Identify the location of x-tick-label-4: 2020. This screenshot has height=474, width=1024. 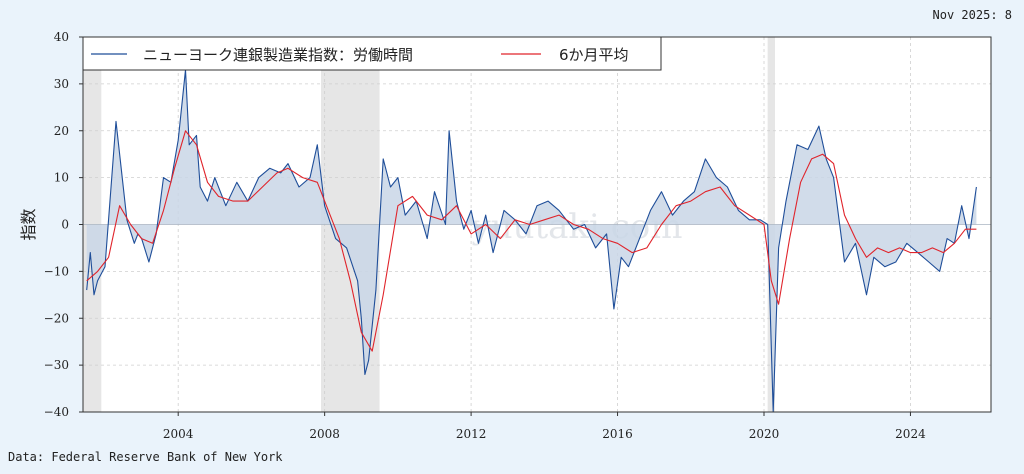
(764, 434).